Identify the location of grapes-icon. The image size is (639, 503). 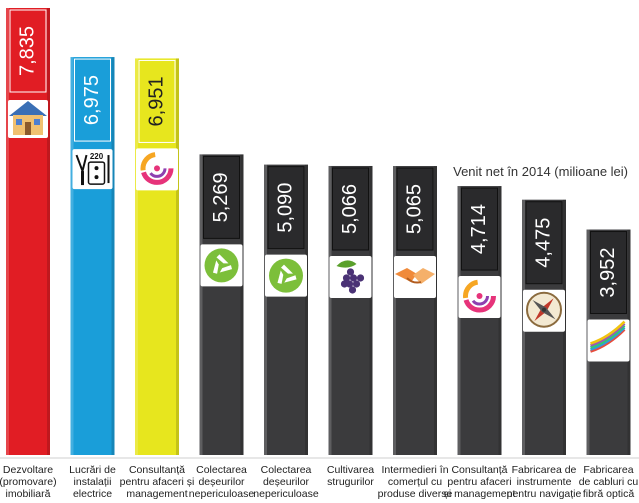
(350, 276).